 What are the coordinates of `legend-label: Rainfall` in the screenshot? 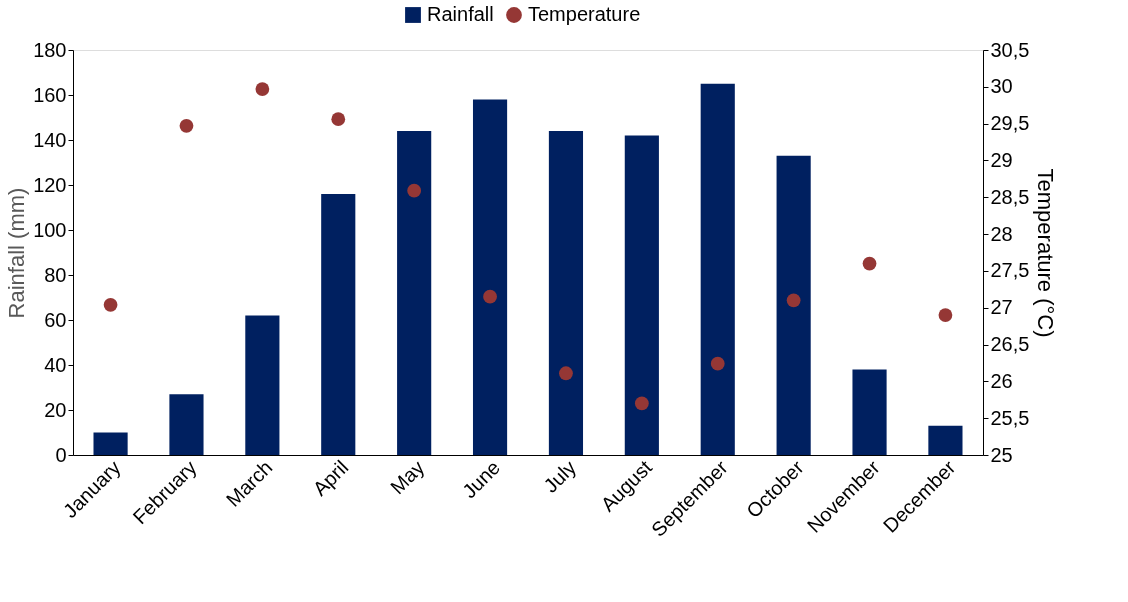 It's located at (460, 14).